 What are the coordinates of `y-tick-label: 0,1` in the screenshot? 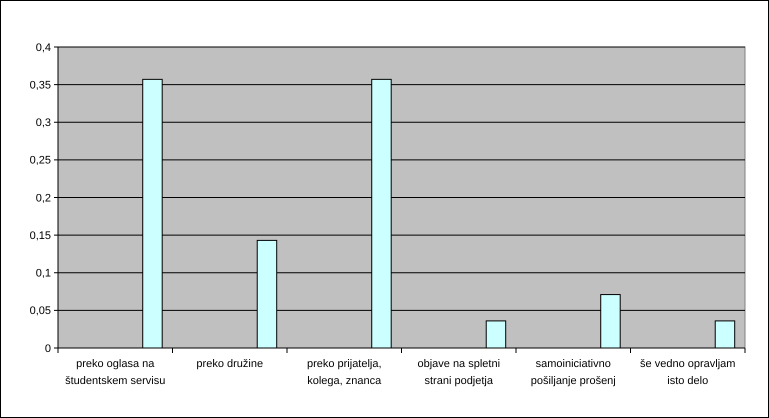 It's located at (43, 274).